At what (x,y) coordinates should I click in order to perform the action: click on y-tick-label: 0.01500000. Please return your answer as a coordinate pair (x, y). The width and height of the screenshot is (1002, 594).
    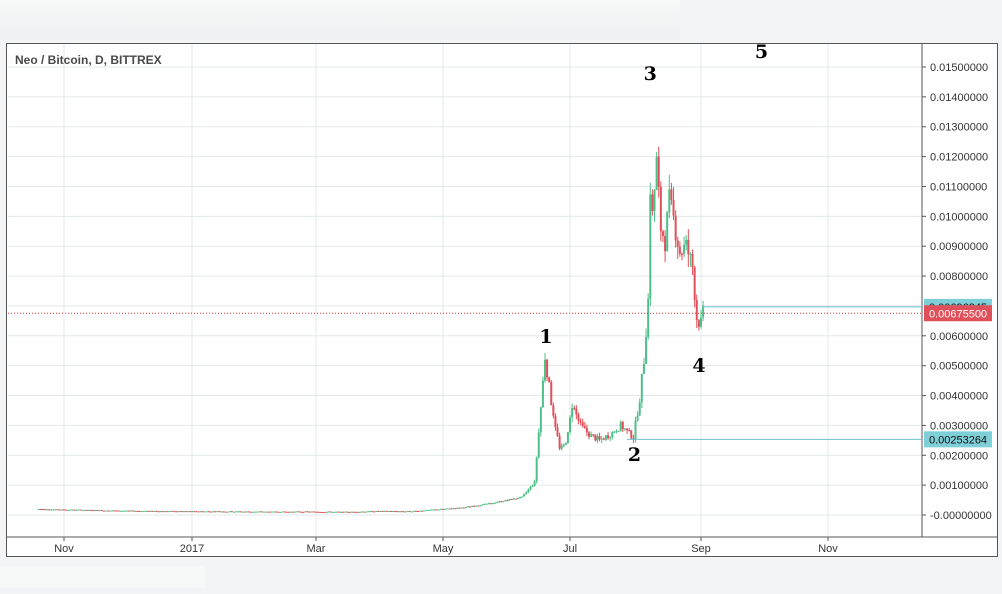
    Looking at the image, I should click on (959, 68).